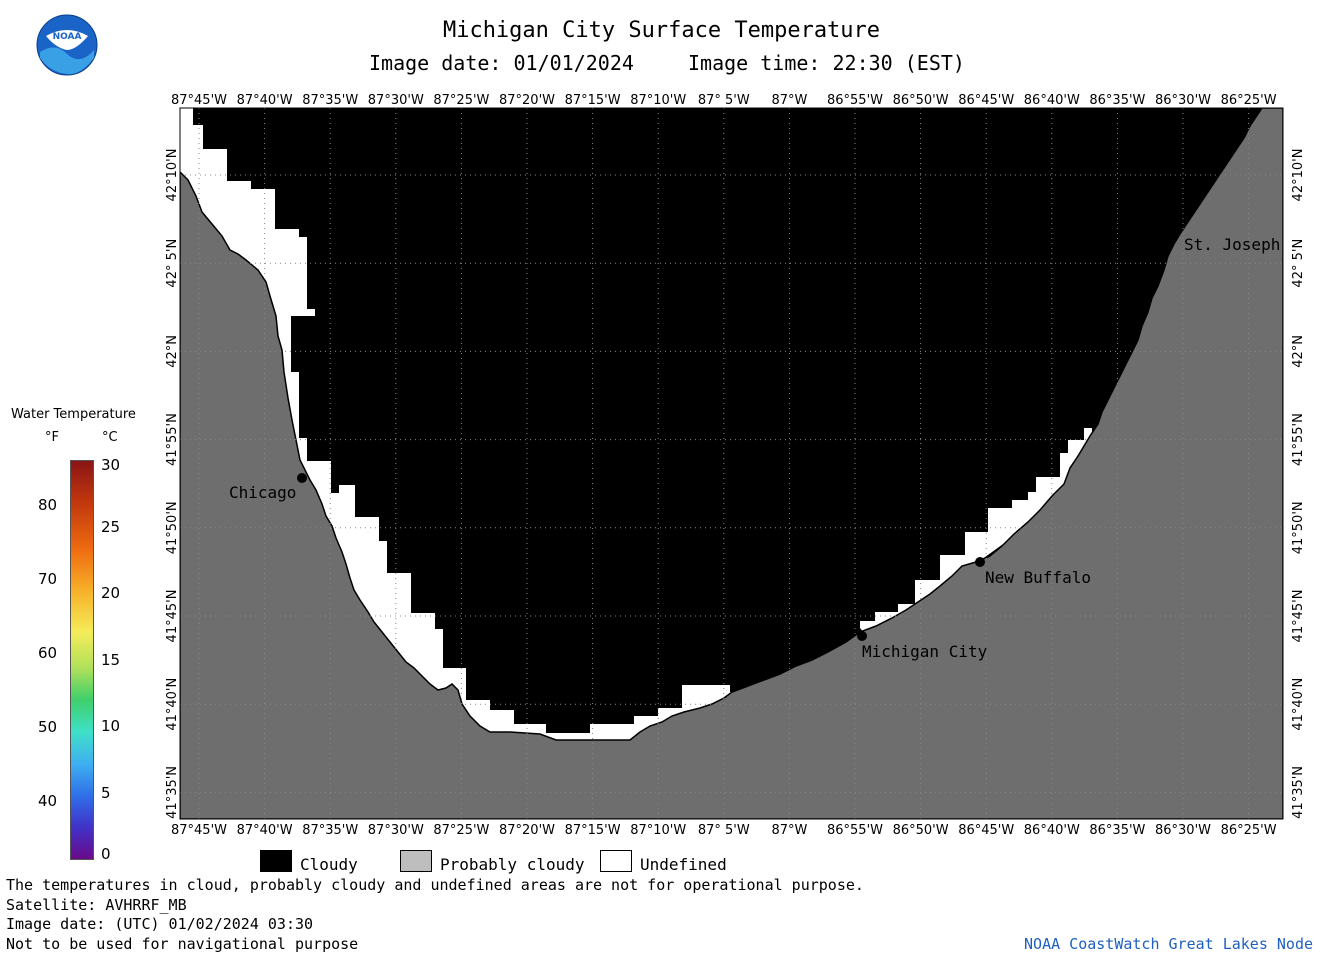 The height and width of the screenshot is (960, 1323). Describe the element at coordinates (976, 534) in the screenshot. I see `undefined-area` at that location.